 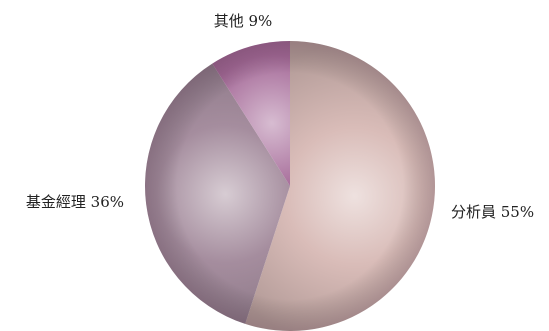 I want to click on slice-label-analyst: 分析員 55%, so click(x=492, y=212).